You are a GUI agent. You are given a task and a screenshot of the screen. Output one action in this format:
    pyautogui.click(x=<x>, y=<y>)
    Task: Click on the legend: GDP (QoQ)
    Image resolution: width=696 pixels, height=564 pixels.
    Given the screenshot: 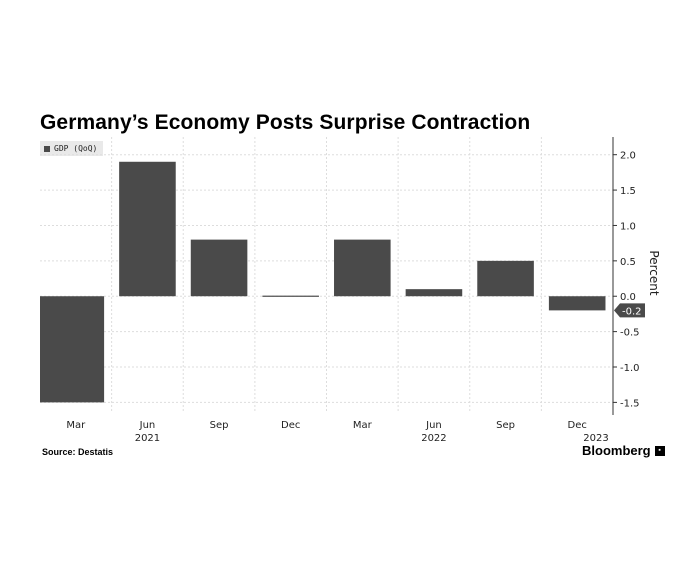 What is the action you would take?
    pyautogui.click(x=72, y=148)
    